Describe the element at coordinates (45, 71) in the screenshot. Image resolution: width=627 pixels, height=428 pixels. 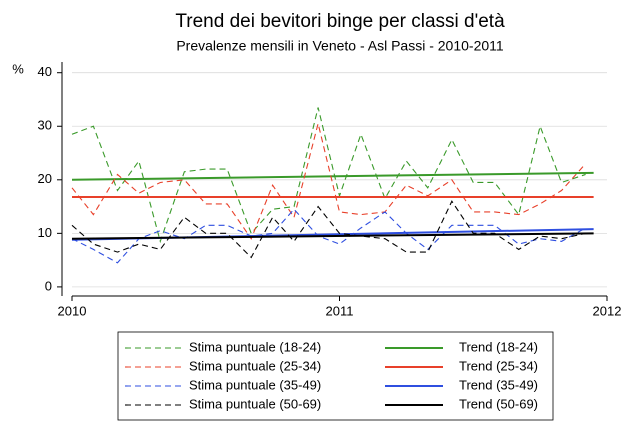
I see `y-tick-label: 40` at that location.